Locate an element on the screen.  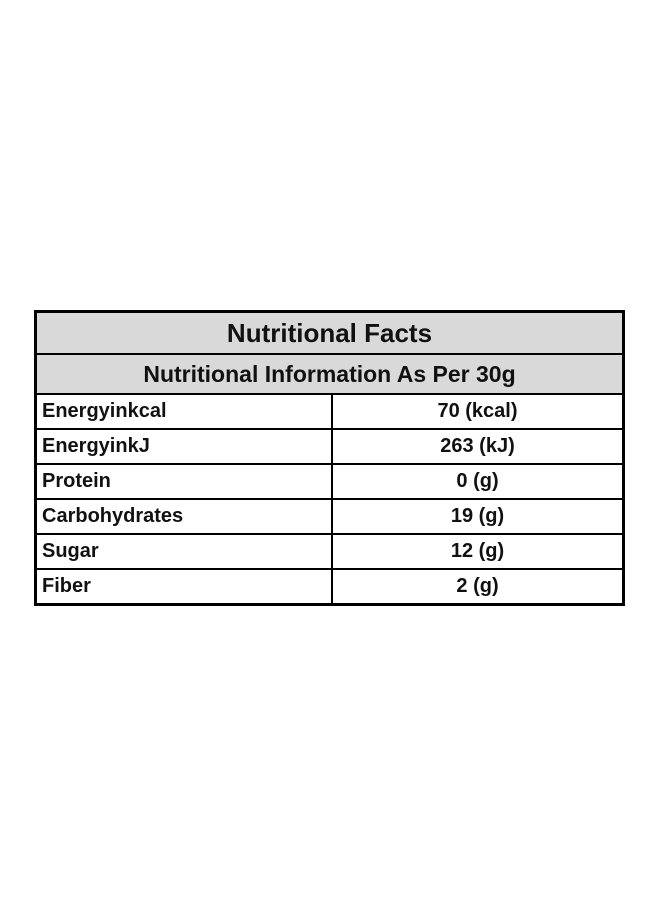
row: Sugar 12 (g) is located at coordinates (329, 551).